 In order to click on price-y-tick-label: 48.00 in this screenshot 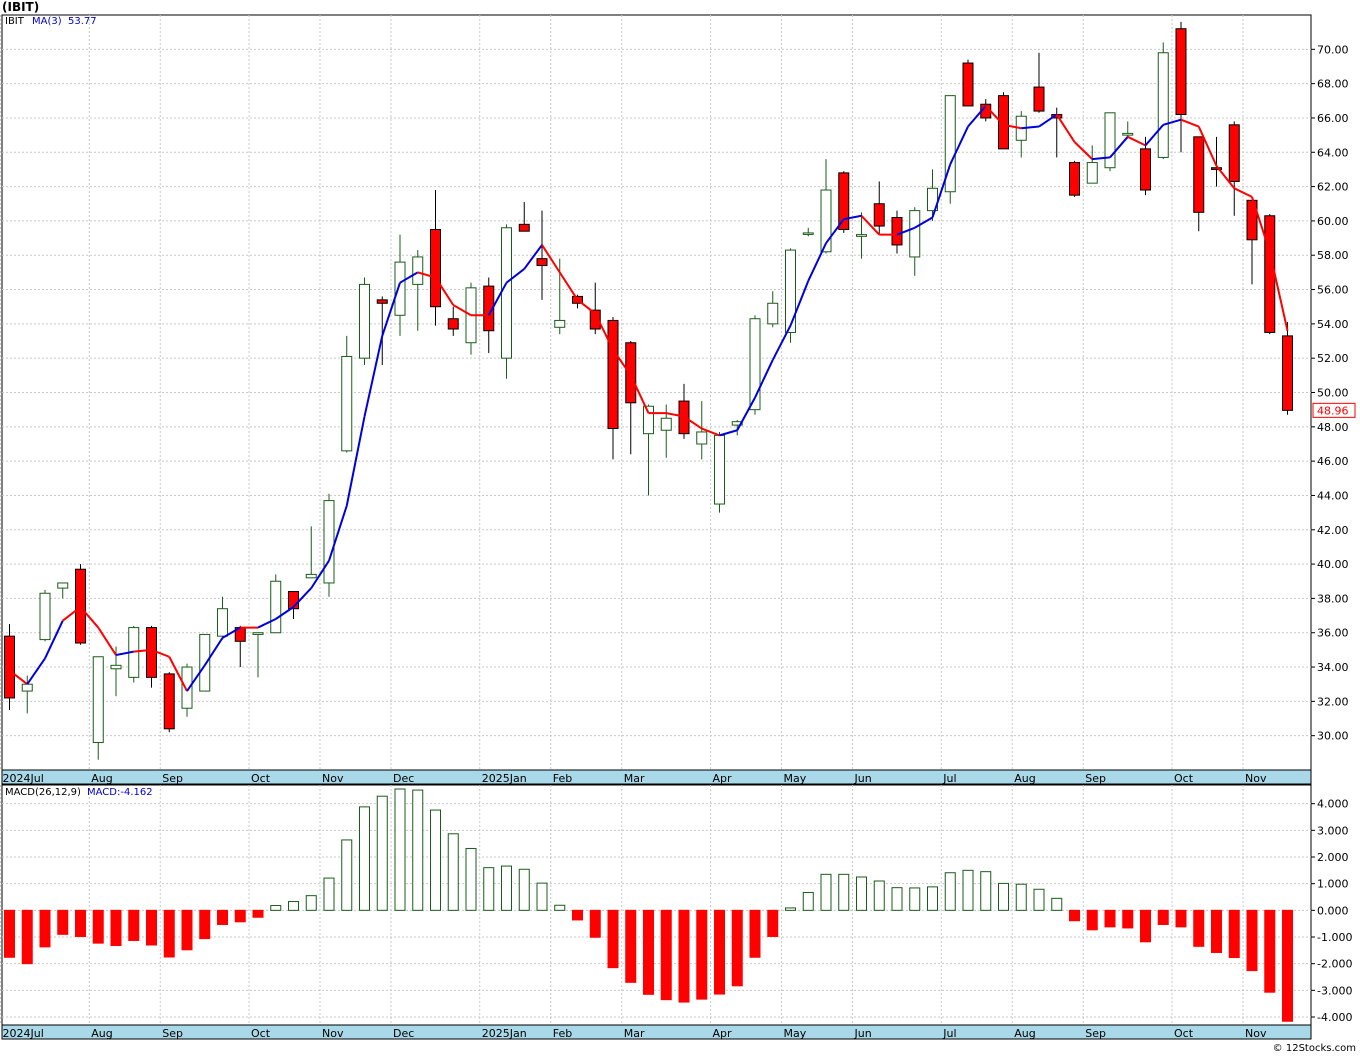, I will do `click(1333, 427)`.